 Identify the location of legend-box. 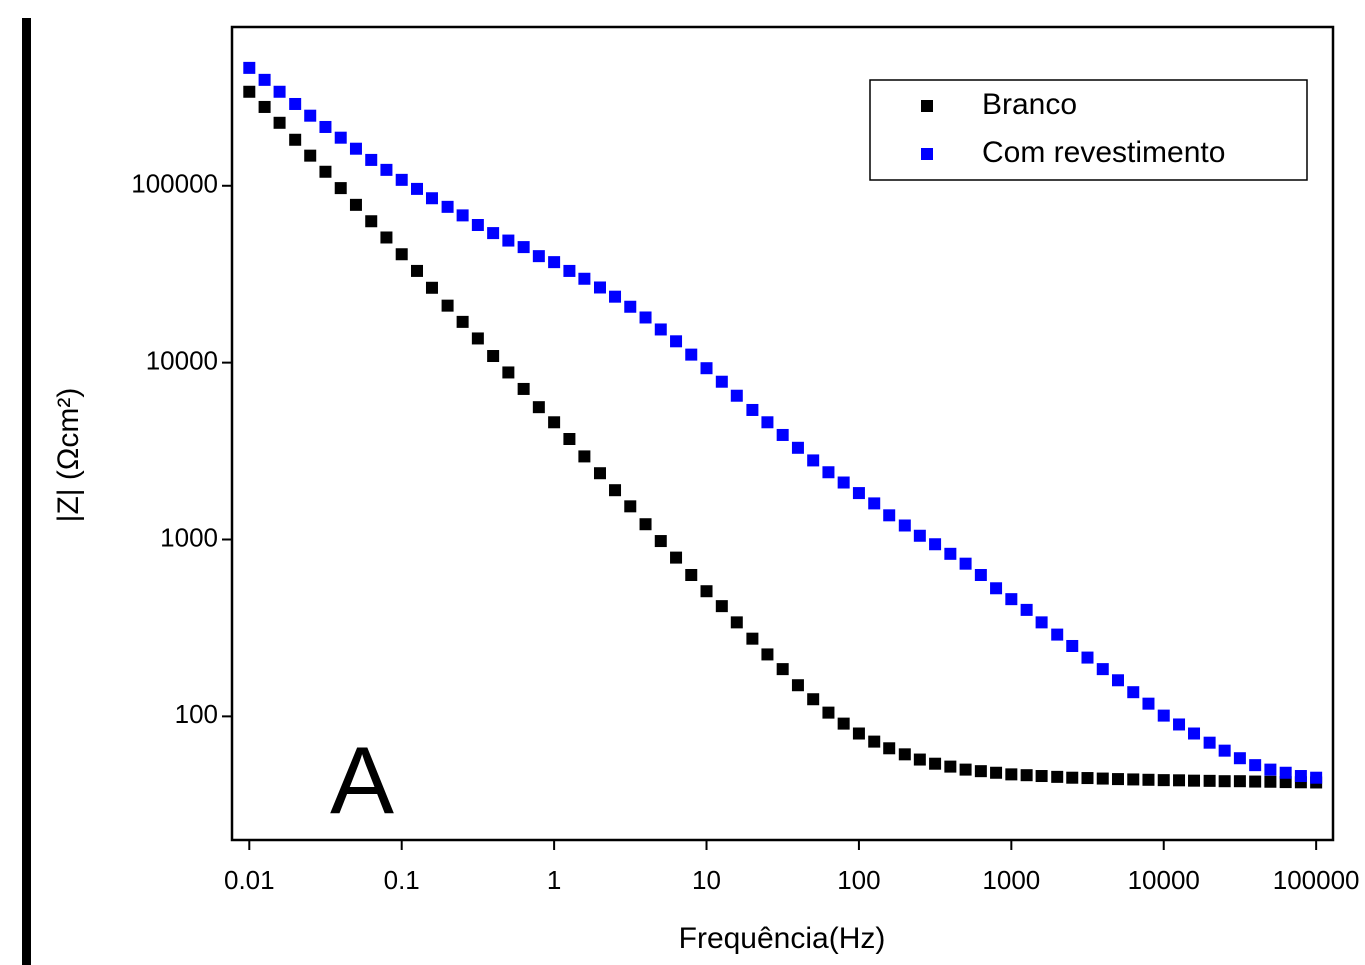
(1088, 130).